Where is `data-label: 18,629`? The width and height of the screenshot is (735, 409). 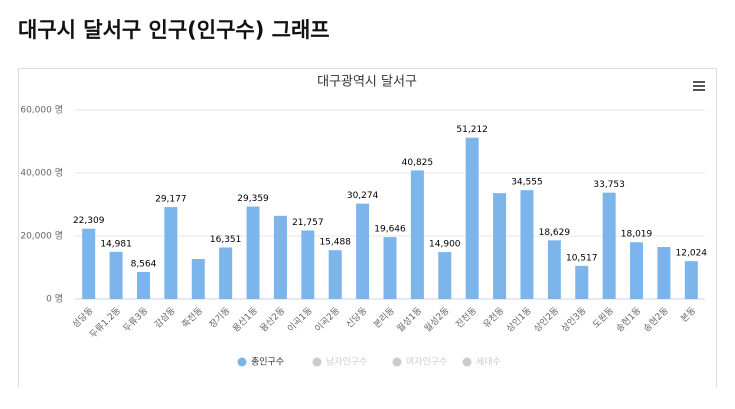 data-label: 18,629 is located at coordinates (555, 233).